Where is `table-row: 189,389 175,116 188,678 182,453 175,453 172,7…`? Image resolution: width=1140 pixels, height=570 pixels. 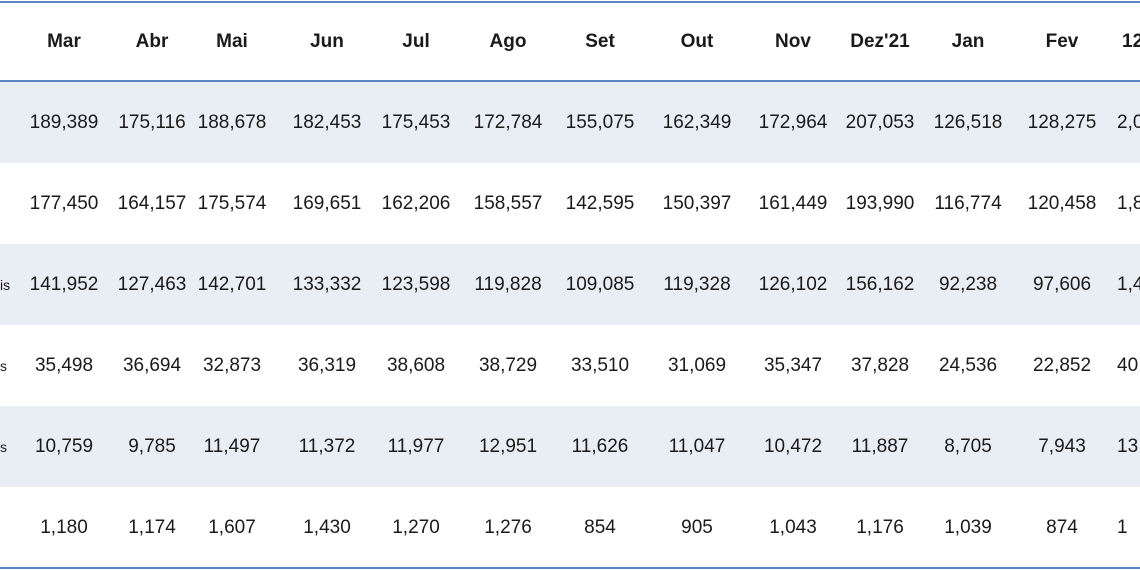
table-row: 189,389 175,116 188,678 182,453 175,453 172,7… is located at coordinates (570, 122).